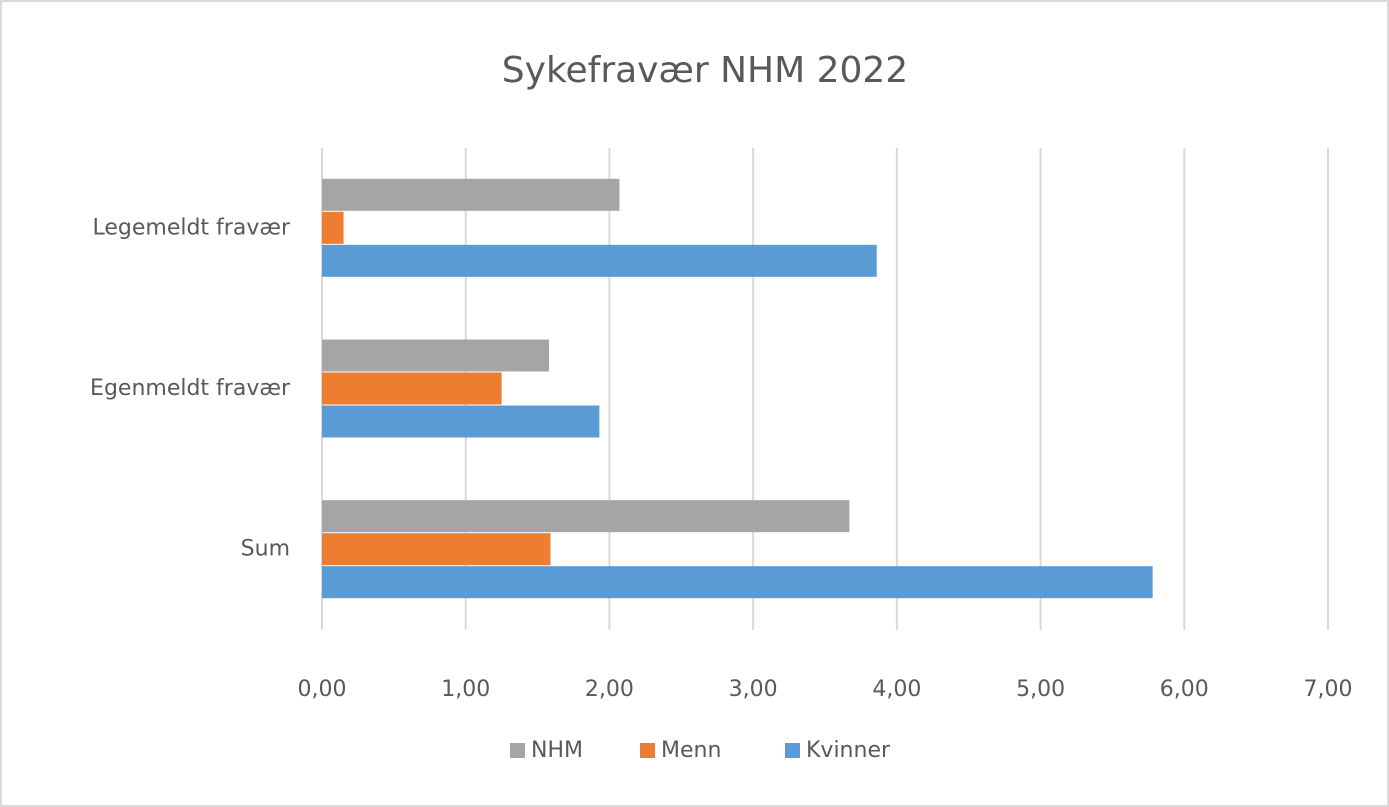  I want to click on legend-label: NHM, so click(557, 750).